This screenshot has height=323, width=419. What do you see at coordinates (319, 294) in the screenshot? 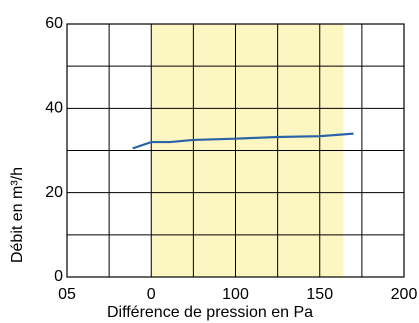
I see `x-tick-label: 150` at bounding box center [319, 294].